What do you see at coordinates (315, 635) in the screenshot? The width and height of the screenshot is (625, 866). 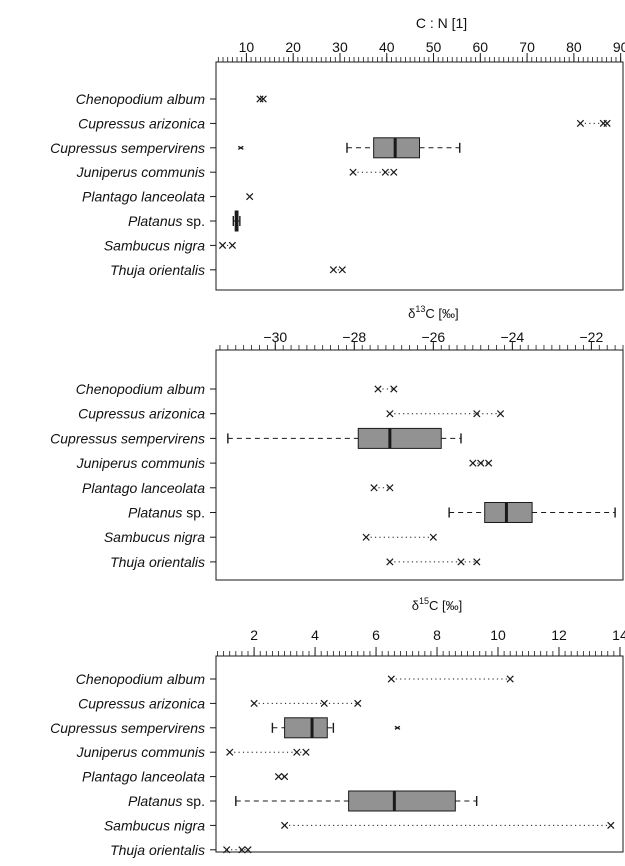 I see `tick-label: 4` at bounding box center [315, 635].